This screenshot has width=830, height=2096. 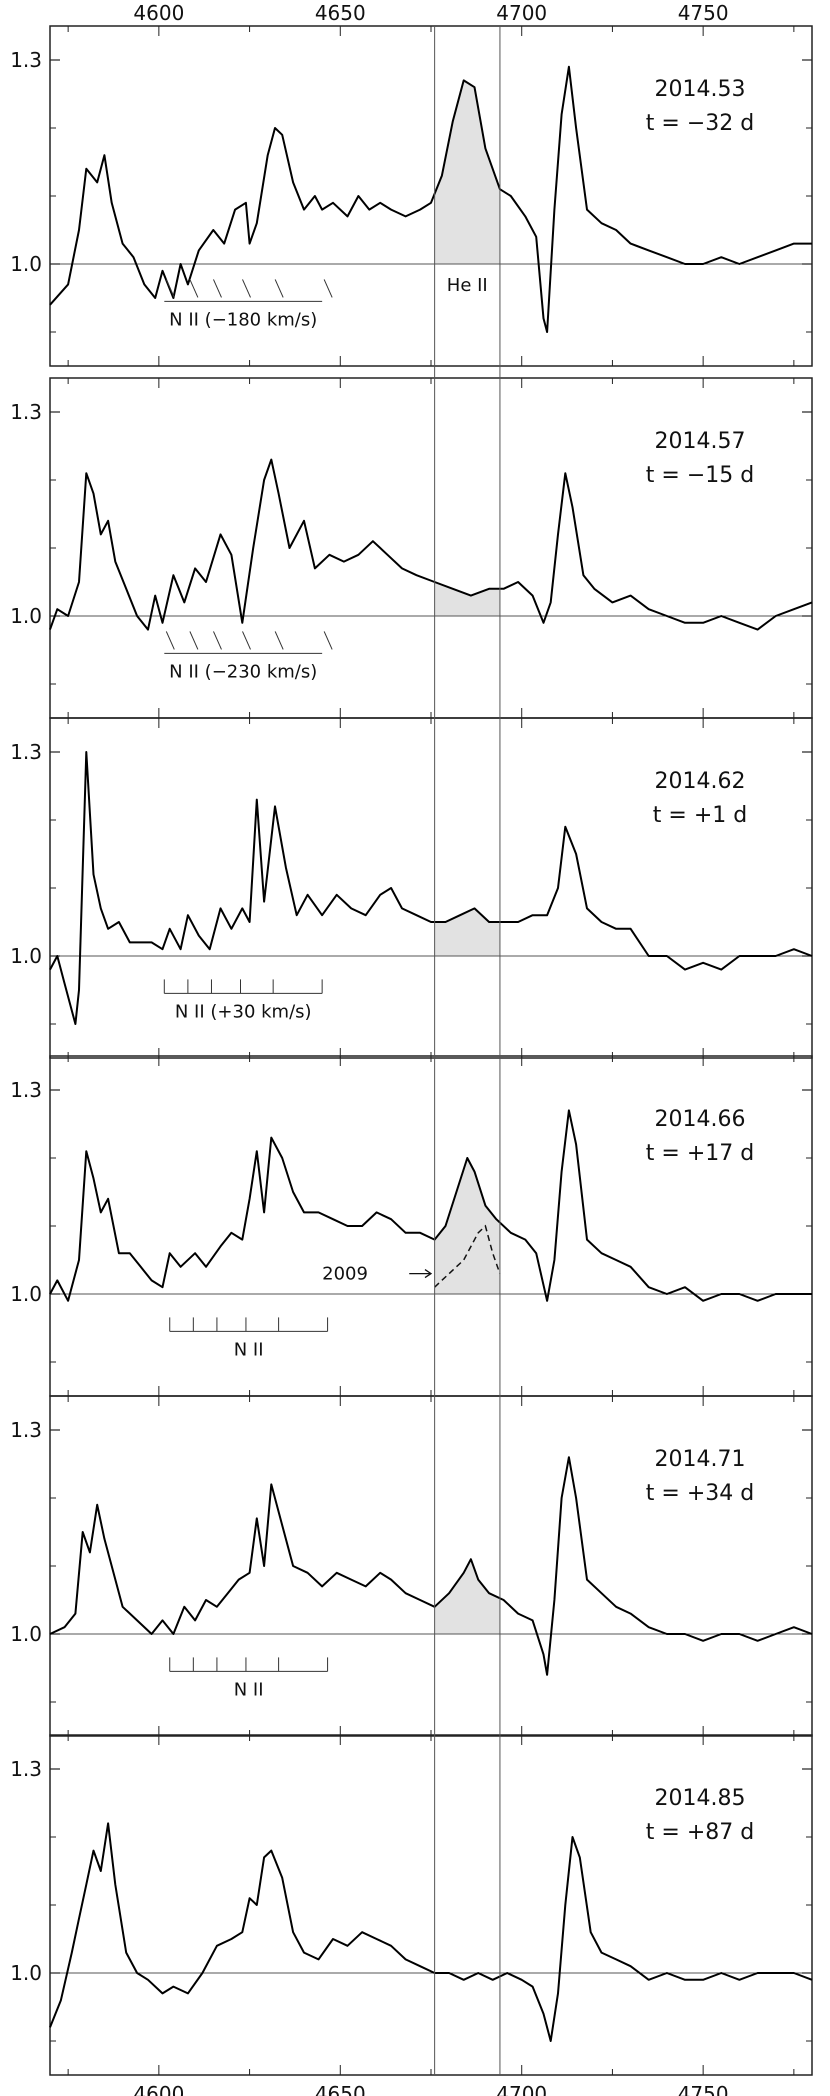 What do you see at coordinates (700, 475) in the screenshot?
I see `panel-time-label: t = −15 d` at bounding box center [700, 475].